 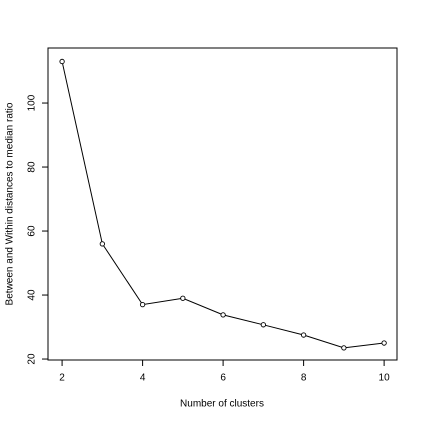 I want to click on x-tick-label: 6, so click(x=223, y=378).